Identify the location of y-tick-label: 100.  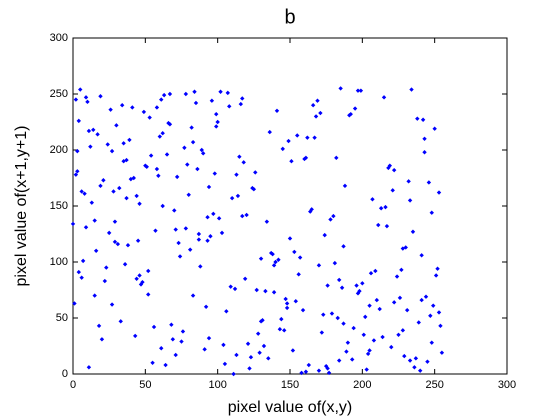
(59, 262).